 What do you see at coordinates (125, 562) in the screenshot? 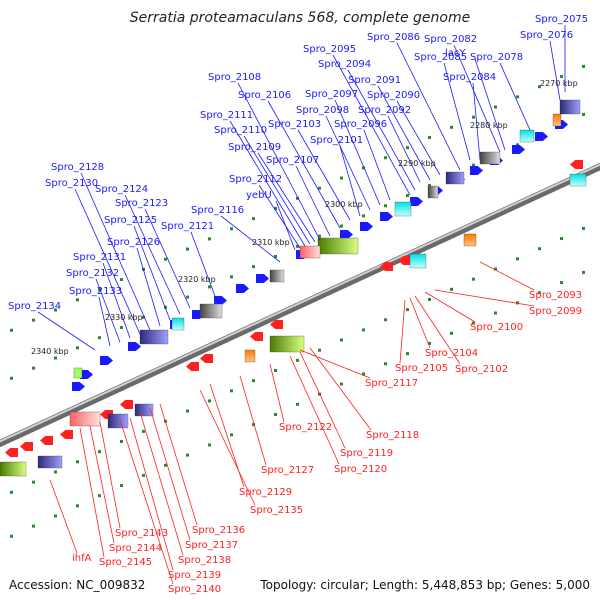
I see `gene-label-bottom: Spro_2145` at bounding box center [125, 562].